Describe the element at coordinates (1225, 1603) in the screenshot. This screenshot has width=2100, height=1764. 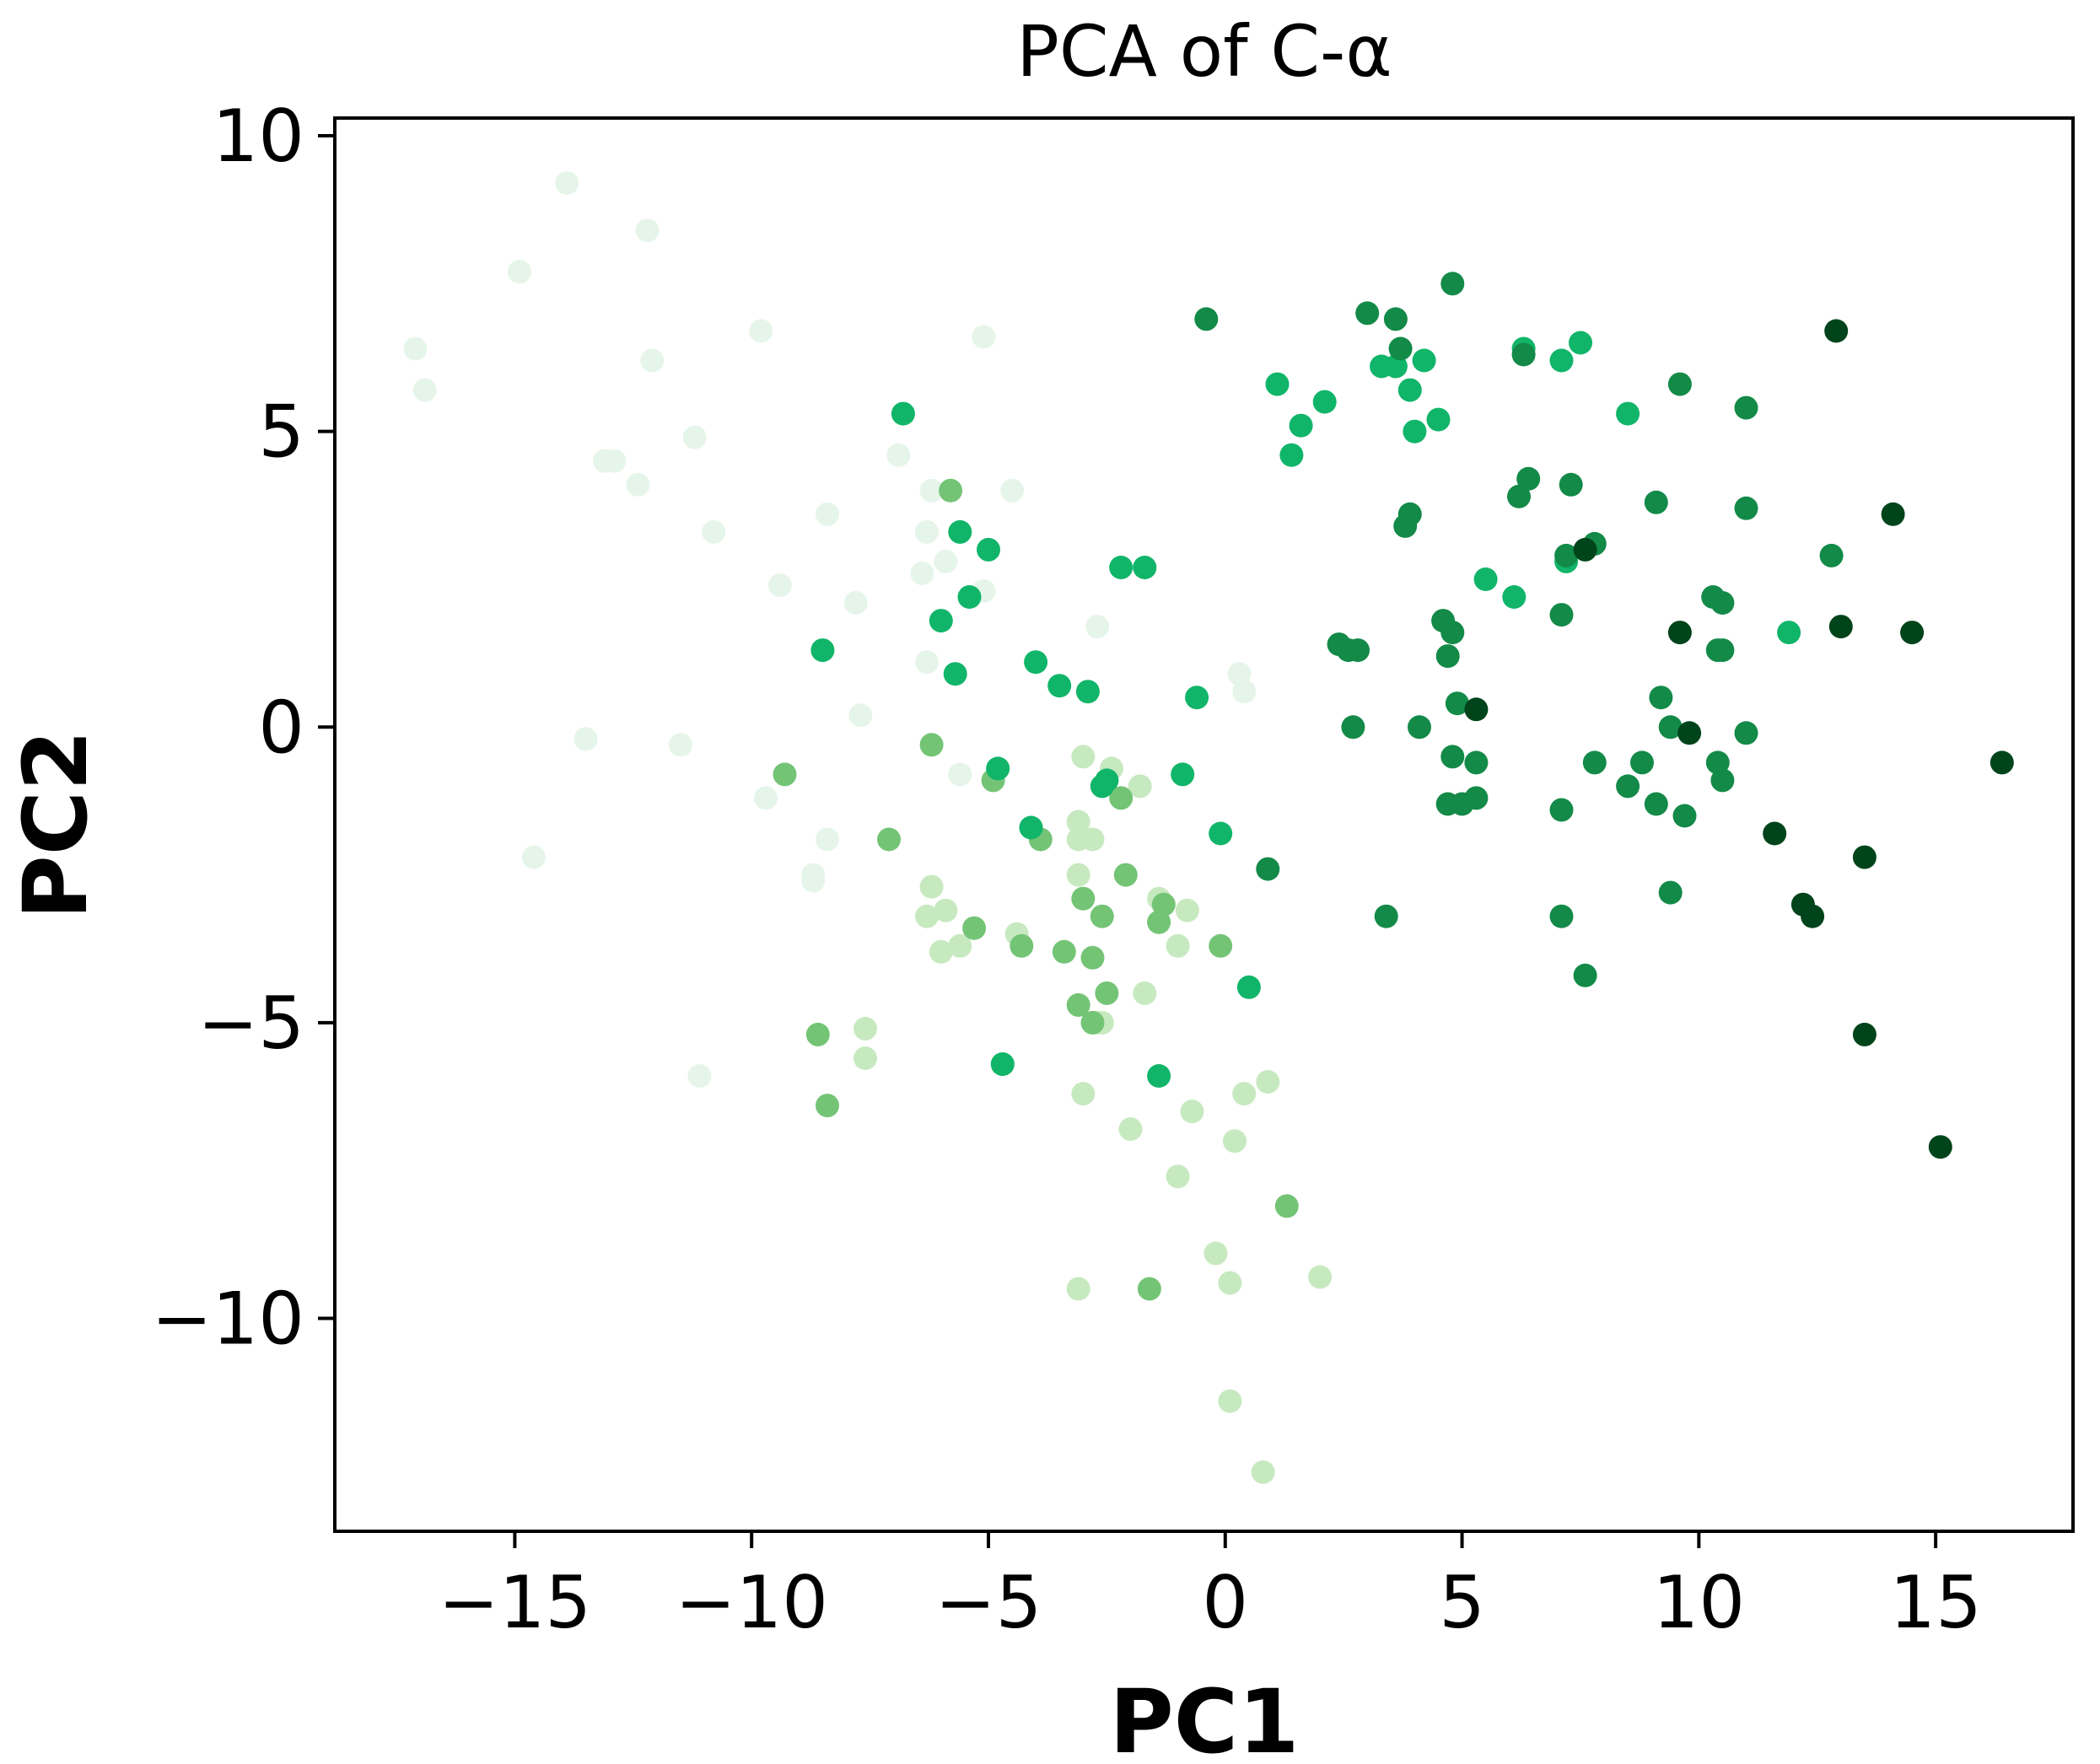
I see `x-tick-label: 0` at that location.